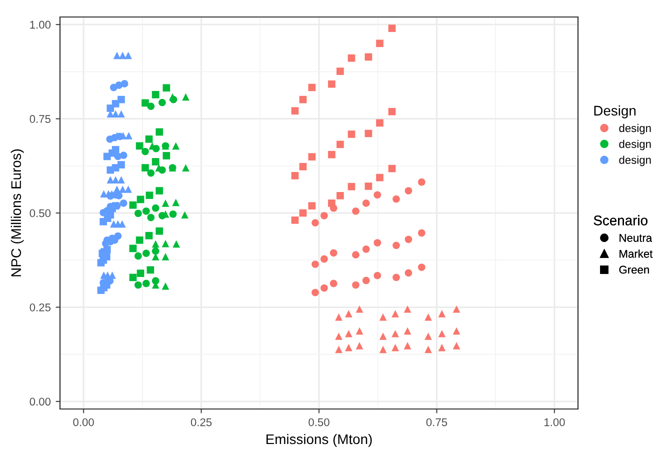  What do you see at coordinates (437, 422) in the screenshot?
I see `x-tick-label: 0.75` at bounding box center [437, 422].